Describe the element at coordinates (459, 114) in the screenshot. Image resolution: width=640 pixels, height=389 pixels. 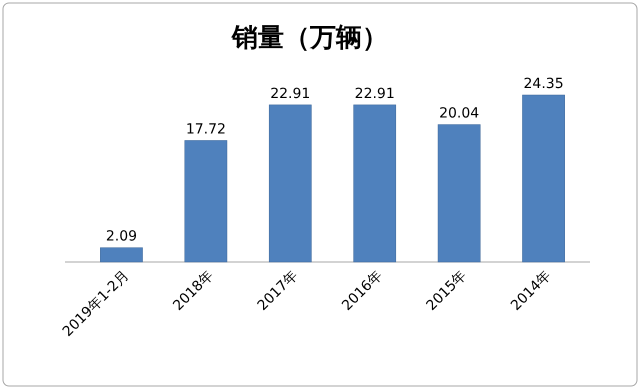
I see `data-label: 20.04` at that location.